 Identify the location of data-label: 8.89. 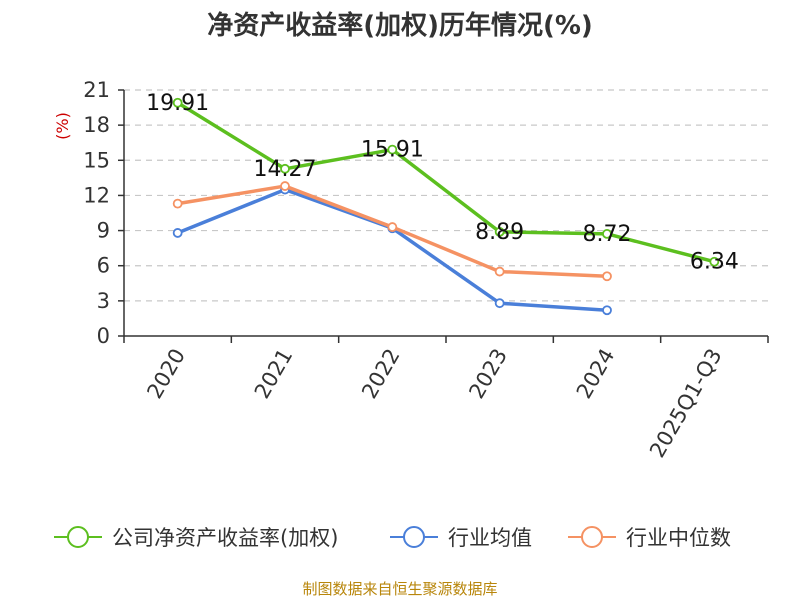
(499, 232).